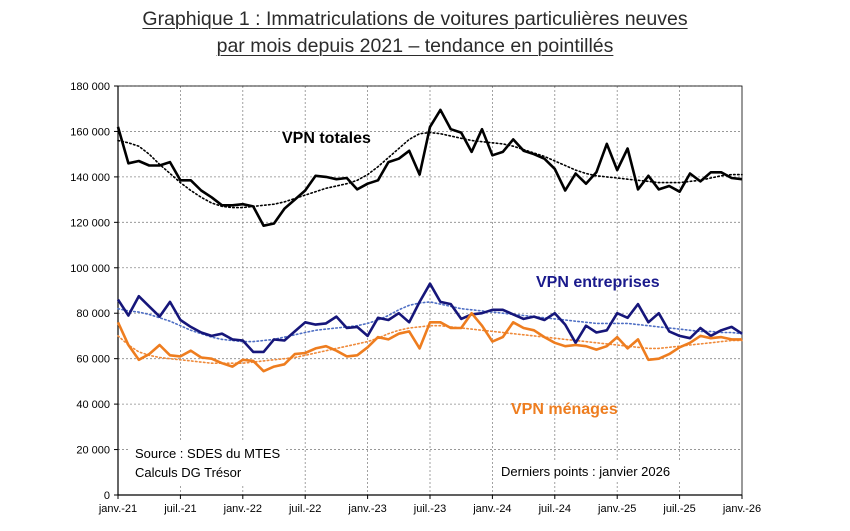 This screenshot has width=850, height=531. I want to click on x-tick-label: juil.-22, so click(304, 509).